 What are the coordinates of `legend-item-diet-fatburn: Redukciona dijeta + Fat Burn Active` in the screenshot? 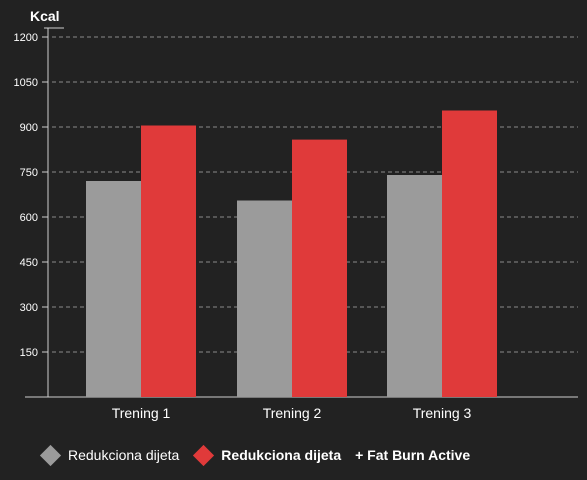 It's located at (332, 455).